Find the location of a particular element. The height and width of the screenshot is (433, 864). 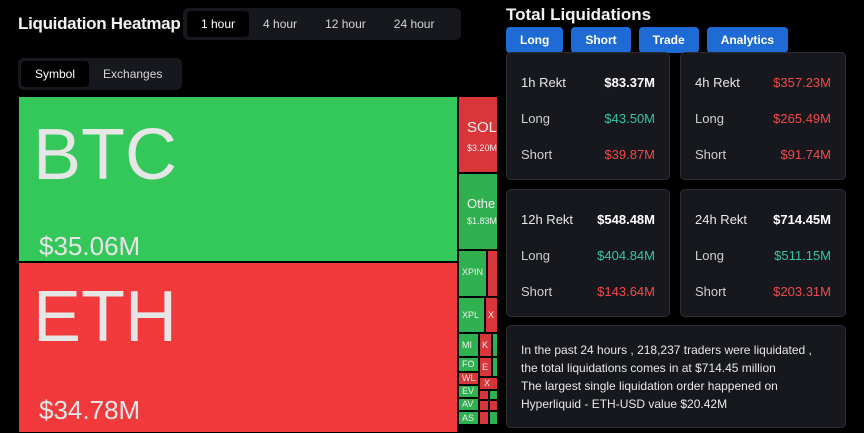

cell-value: $3.20M is located at coordinates (482, 148).